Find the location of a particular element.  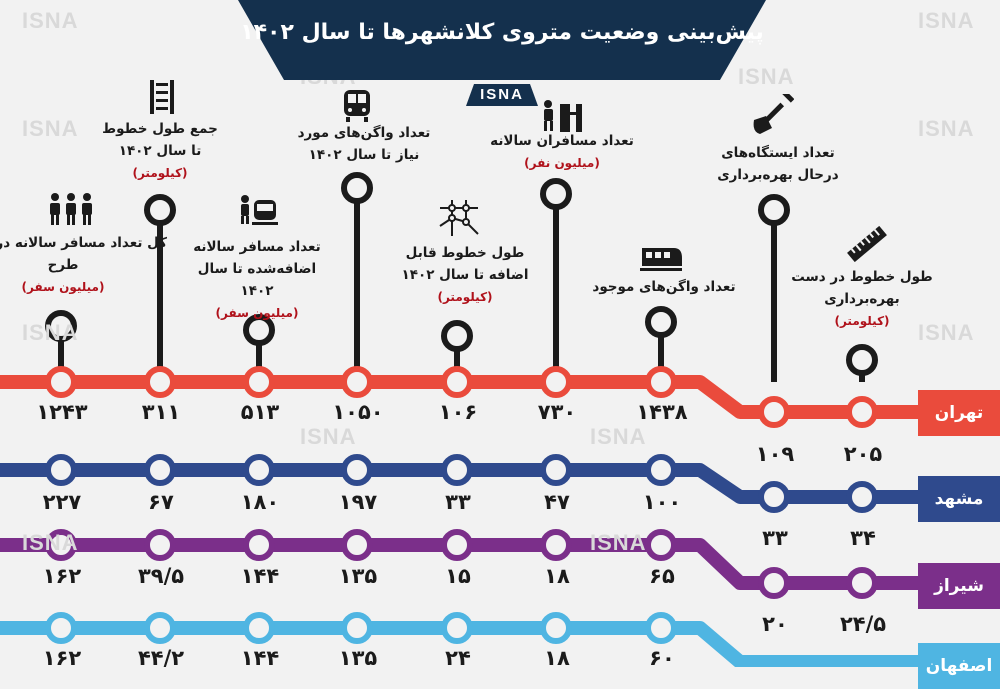

shovel-icon is located at coordinates (773, 114).